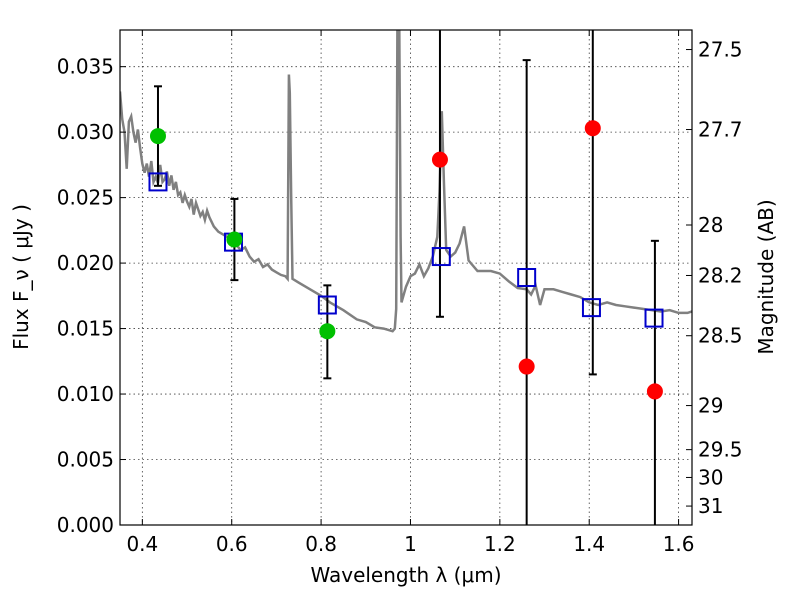  I want to click on y-tick-label: 0.005, so click(85, 460).